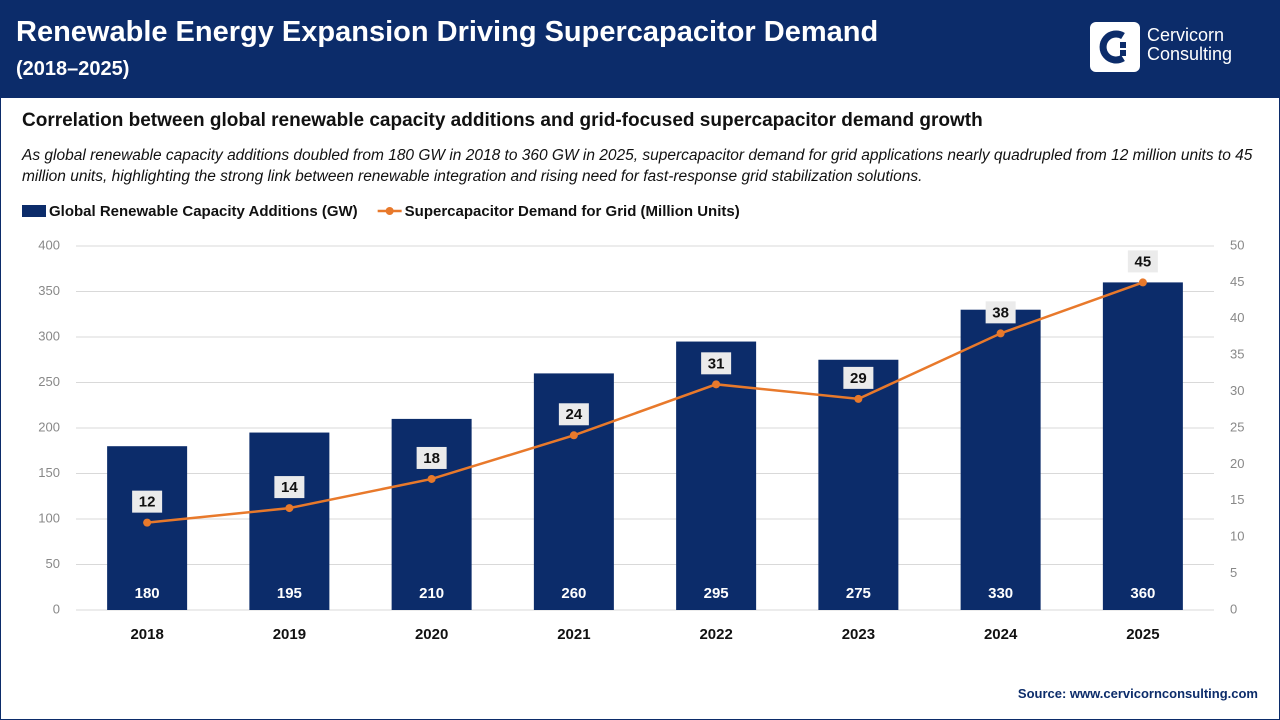  I want to click on line-value-label: 38, so click(1000, 312).